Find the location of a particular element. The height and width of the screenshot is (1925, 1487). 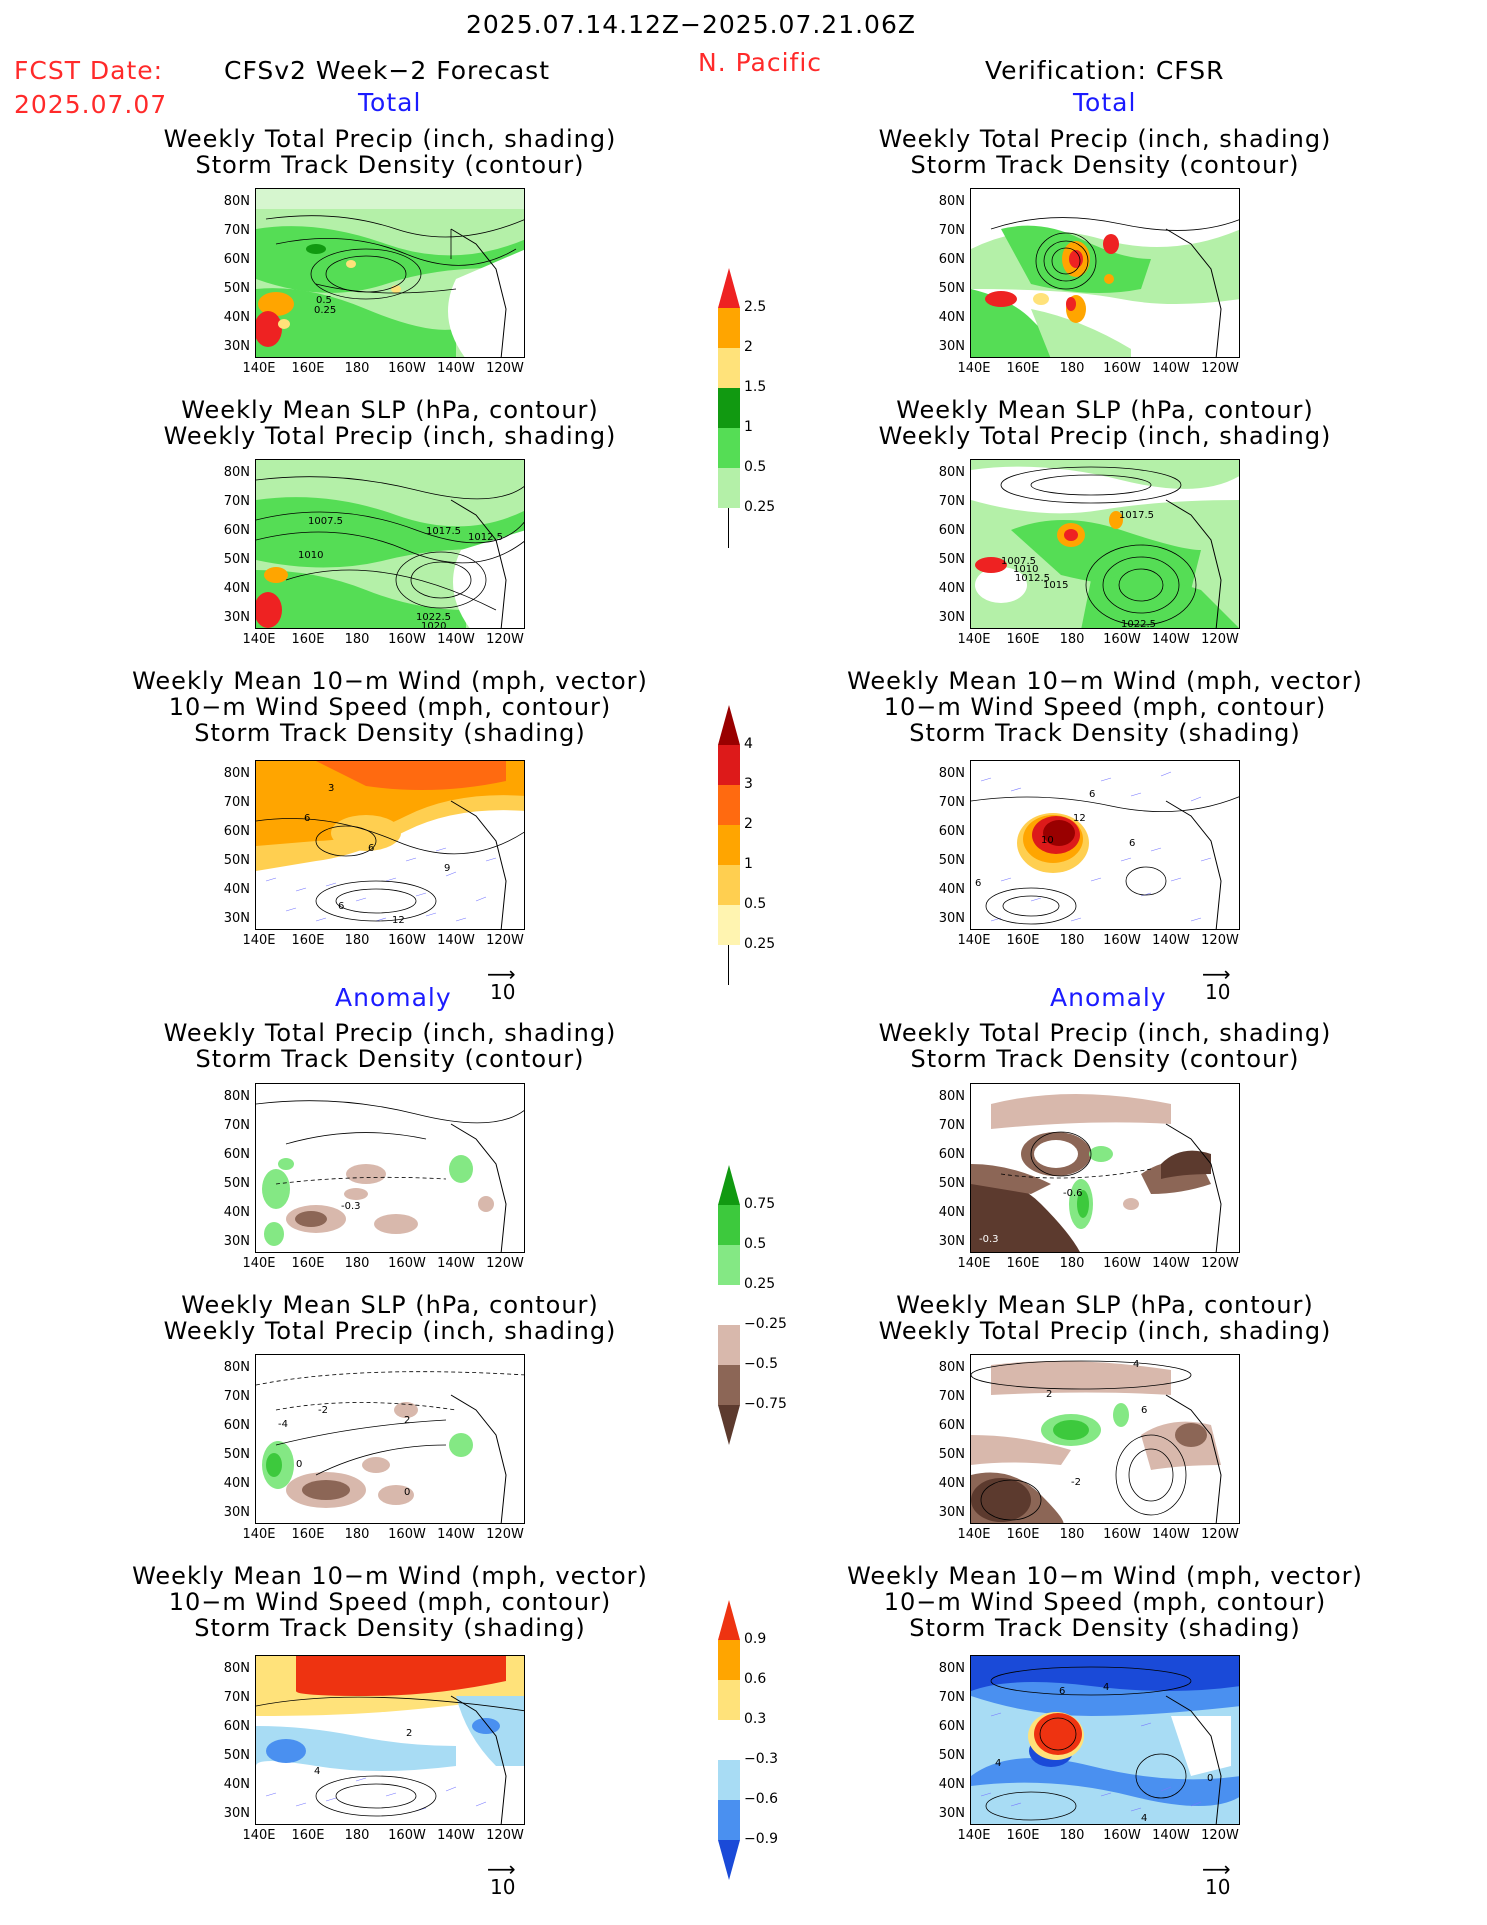

contour-label: 3 is located at coordinates (331, 788).